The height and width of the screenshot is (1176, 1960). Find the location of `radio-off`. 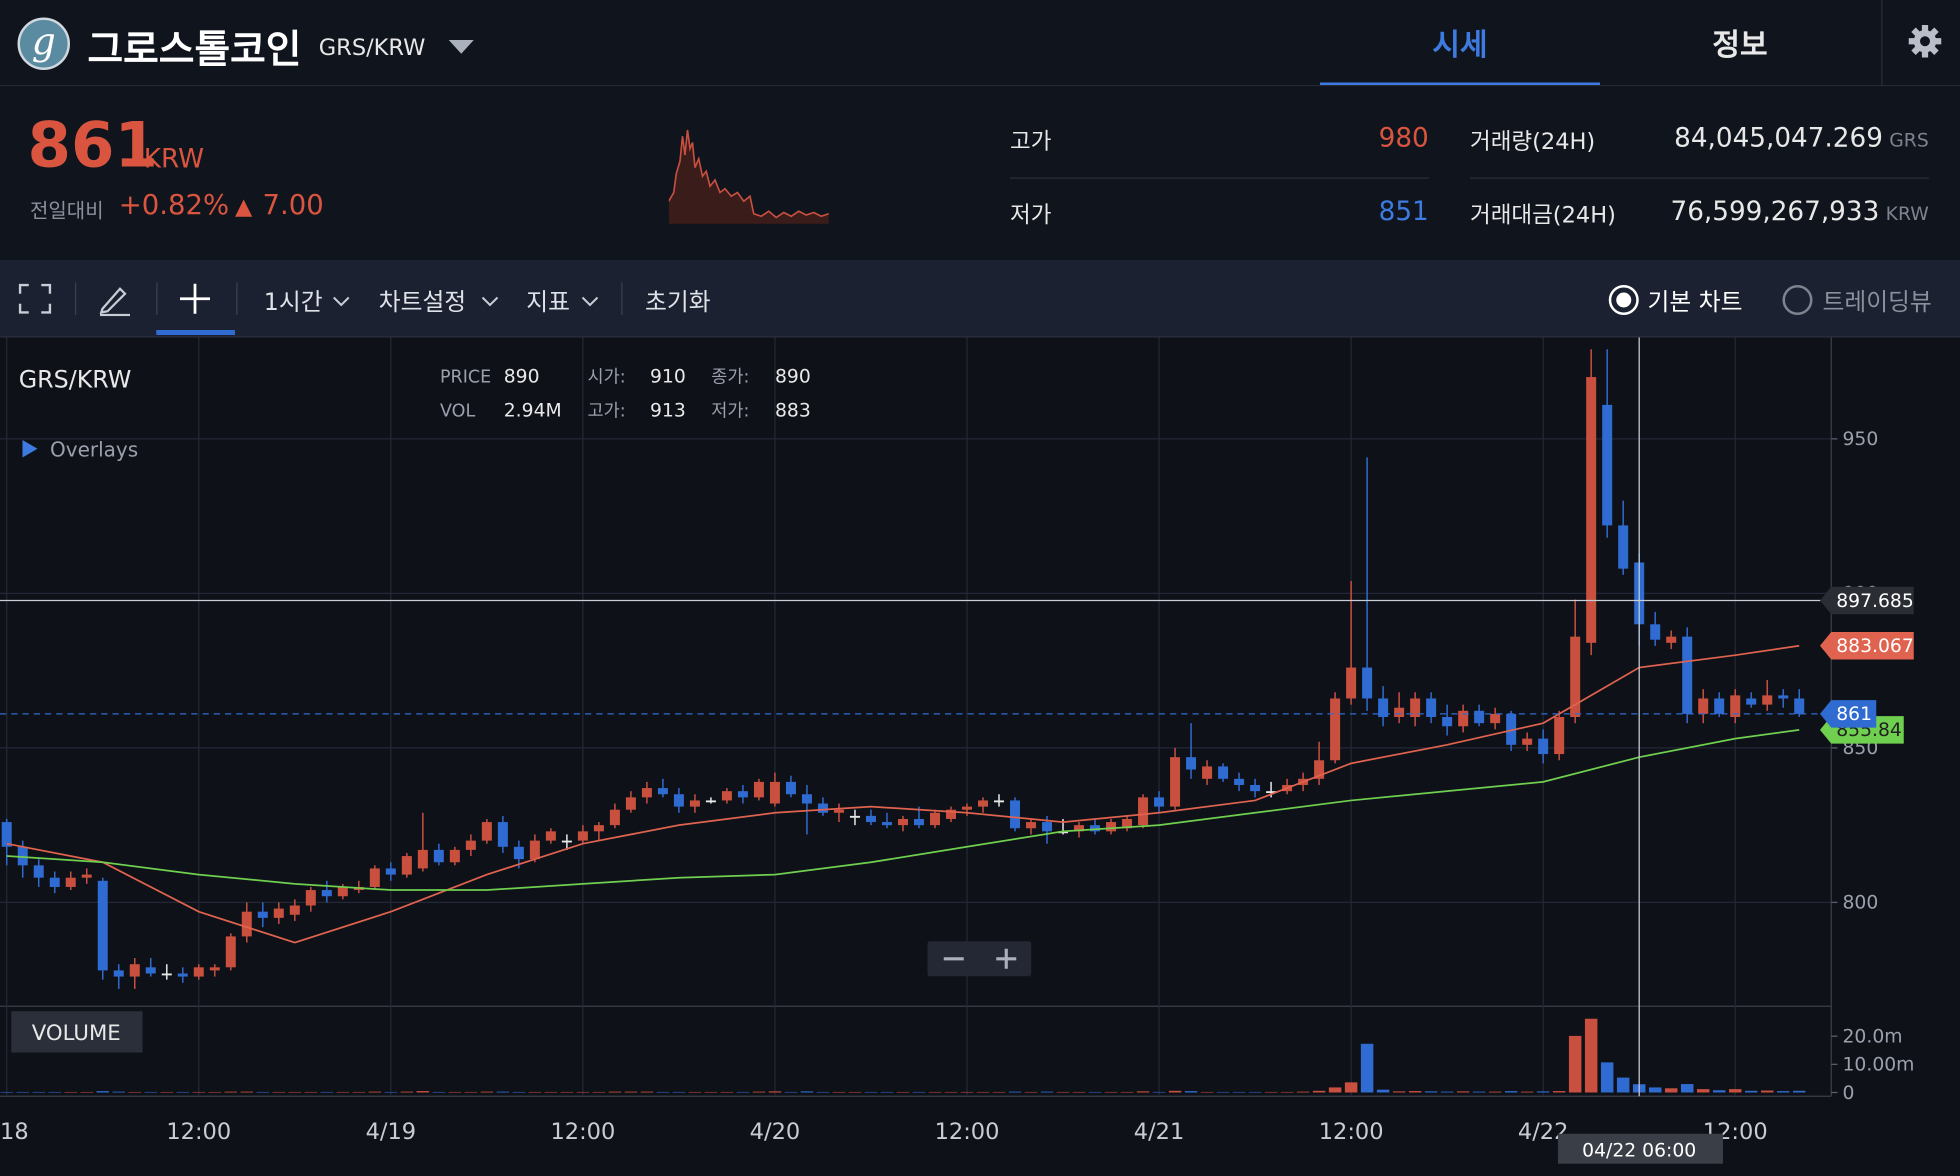

radio-off is located at coordinates (1797, 300).